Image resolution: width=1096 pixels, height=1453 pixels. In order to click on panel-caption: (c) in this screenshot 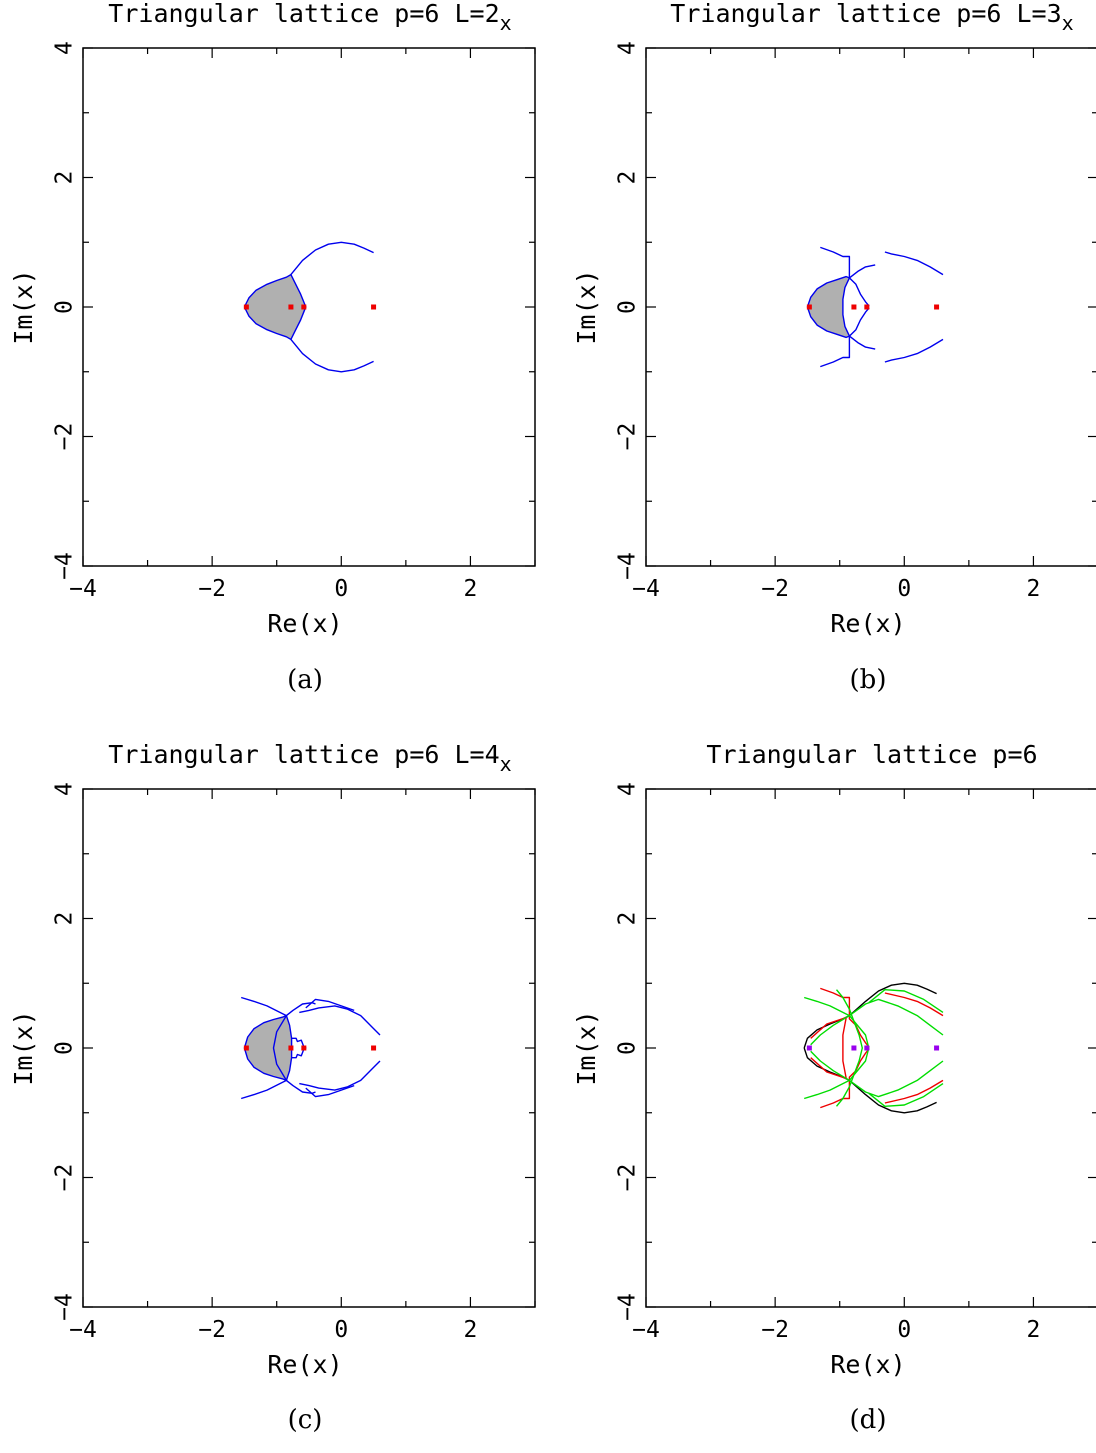, I will do `click(305, 1420)`.